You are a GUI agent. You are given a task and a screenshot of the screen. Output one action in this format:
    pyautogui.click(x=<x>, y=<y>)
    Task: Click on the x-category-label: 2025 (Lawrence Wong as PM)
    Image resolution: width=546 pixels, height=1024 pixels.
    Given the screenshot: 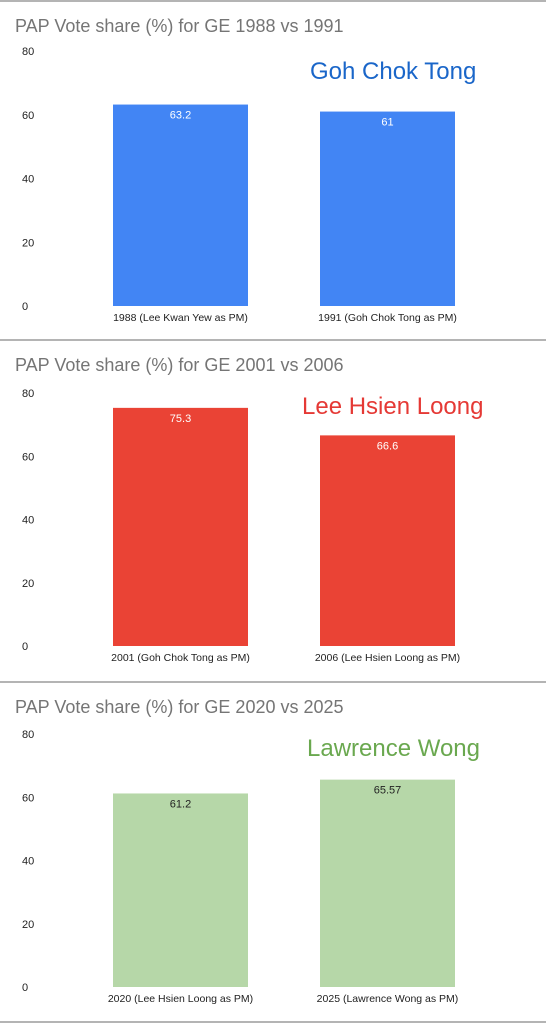 What is the action you would take?
    pyautogui.click(x=388, y=999)
    